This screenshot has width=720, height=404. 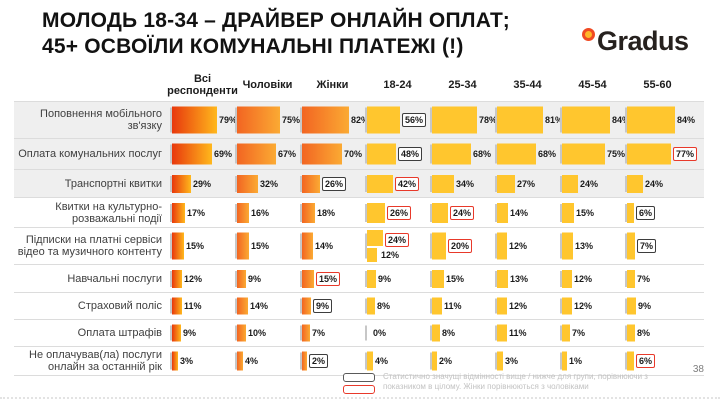 I want to click on value-label: 7%, so click(x=647, y=246).